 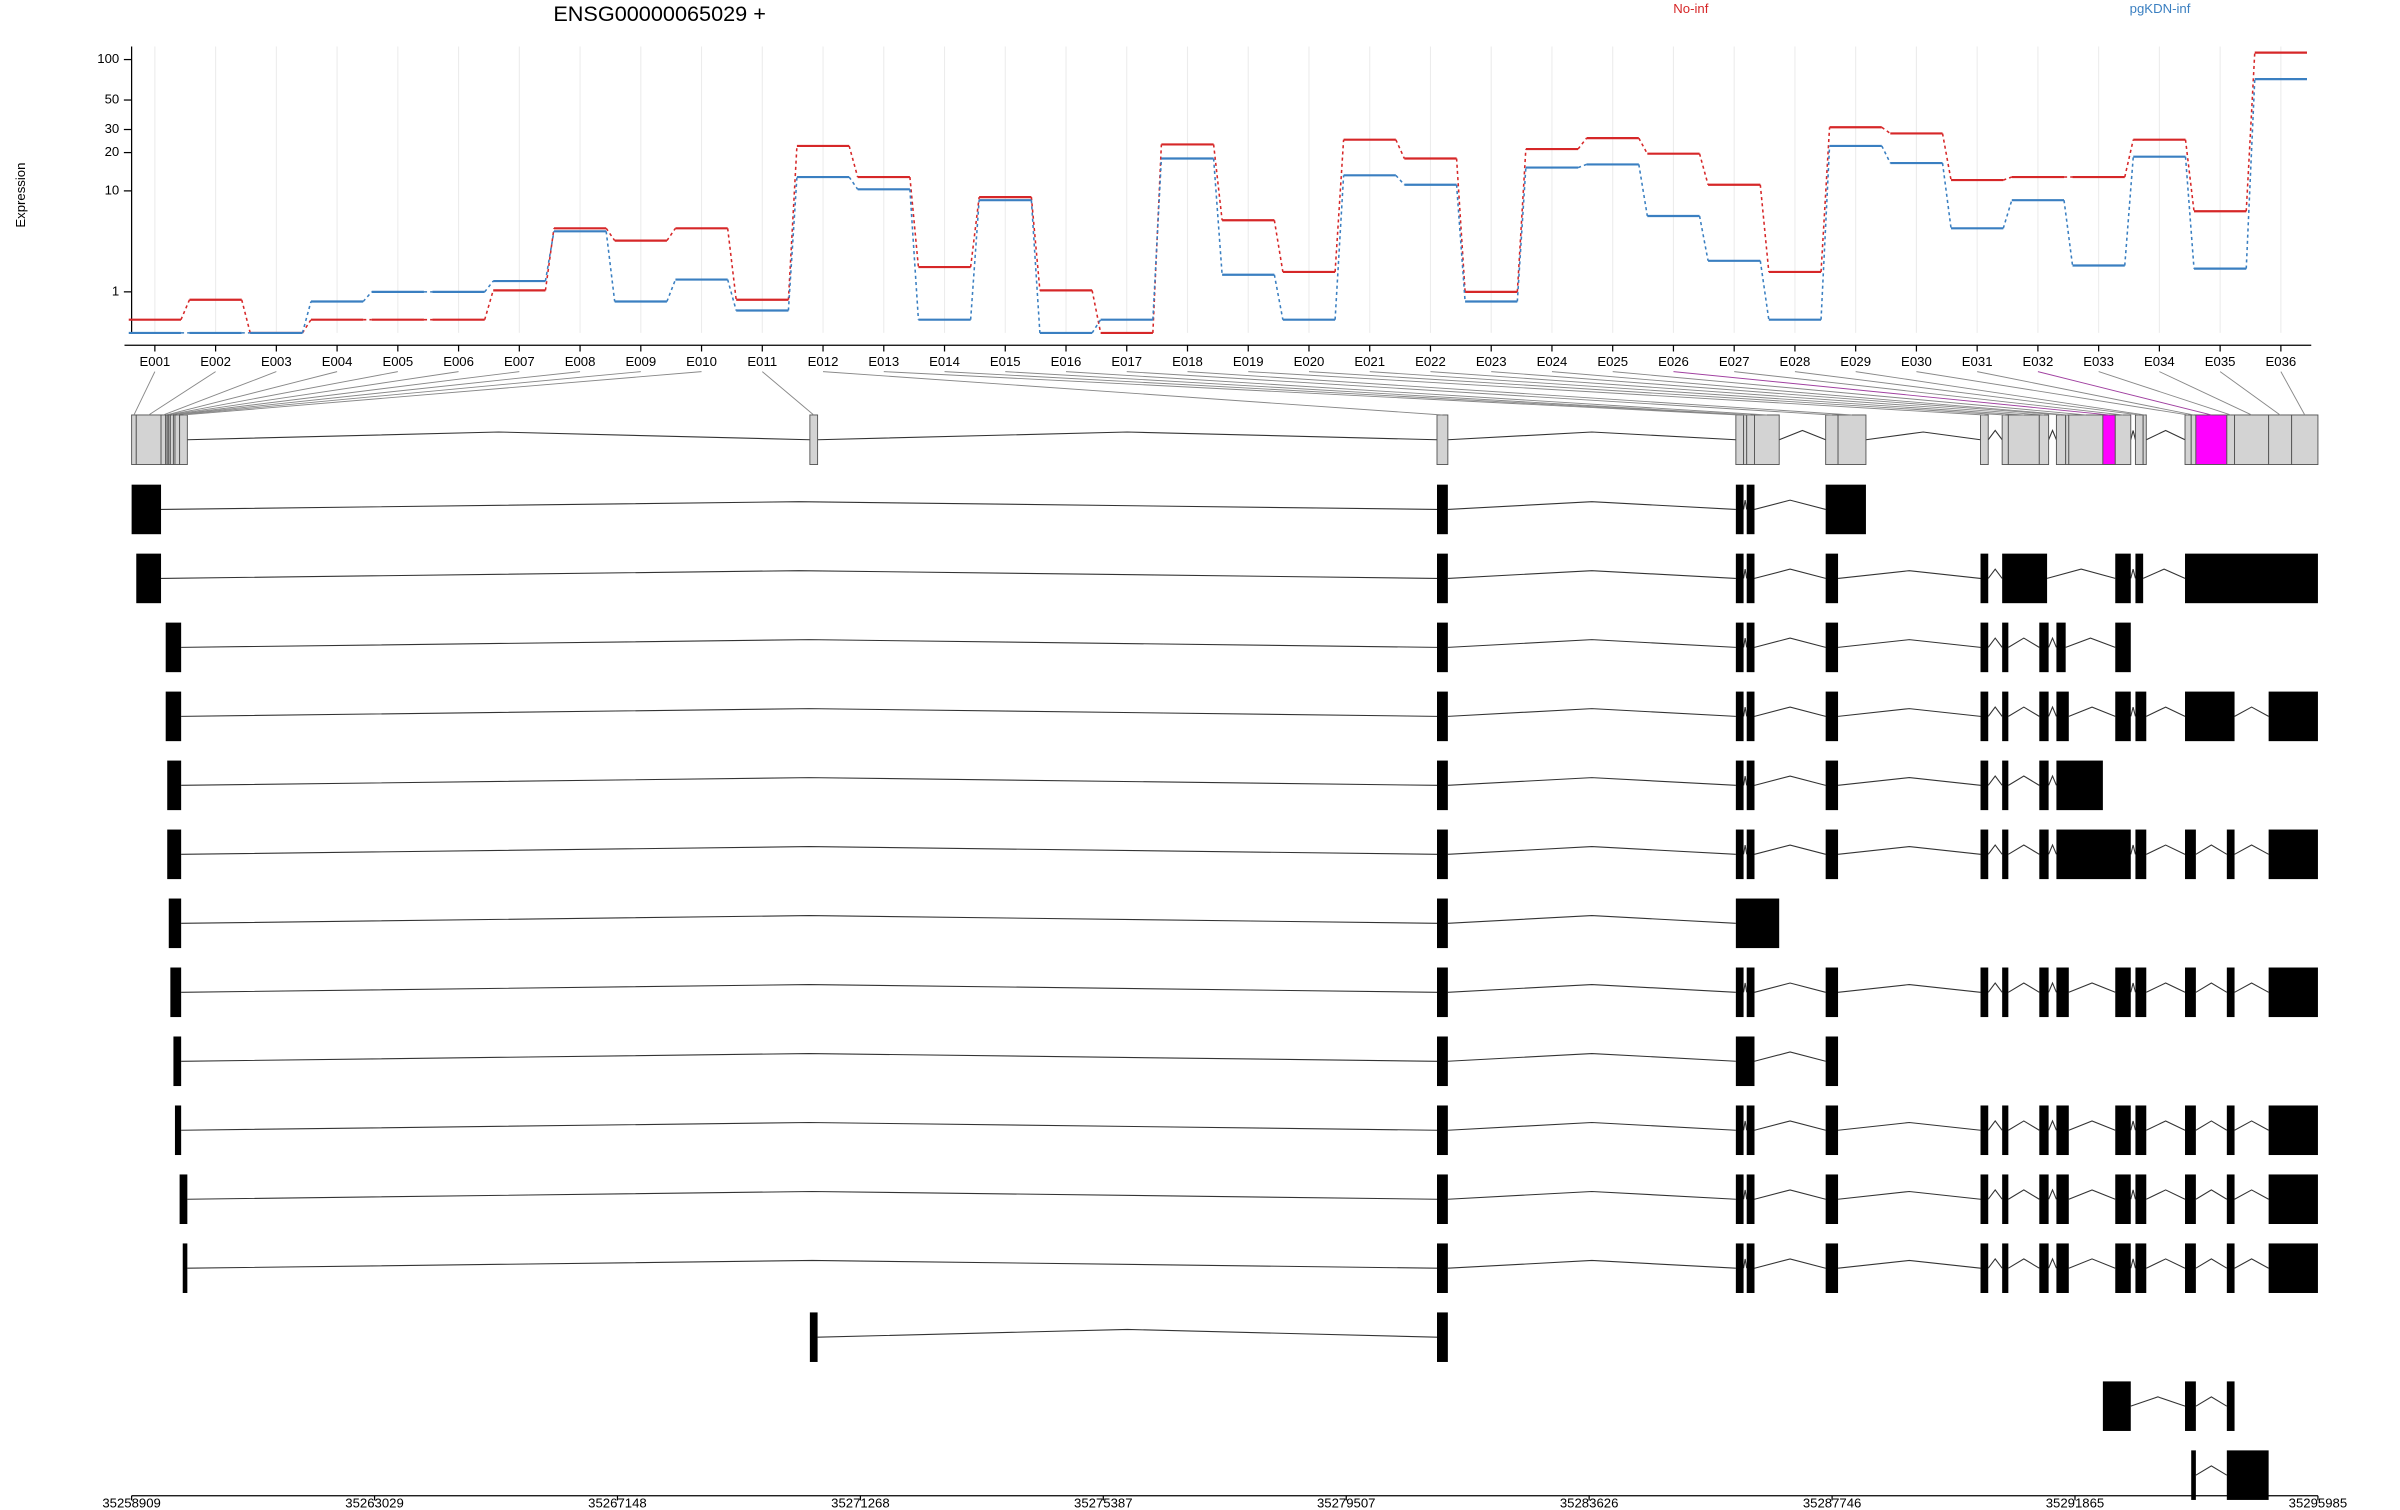 I want to click on y-tick-label: 1, so click(x=115, y=290).